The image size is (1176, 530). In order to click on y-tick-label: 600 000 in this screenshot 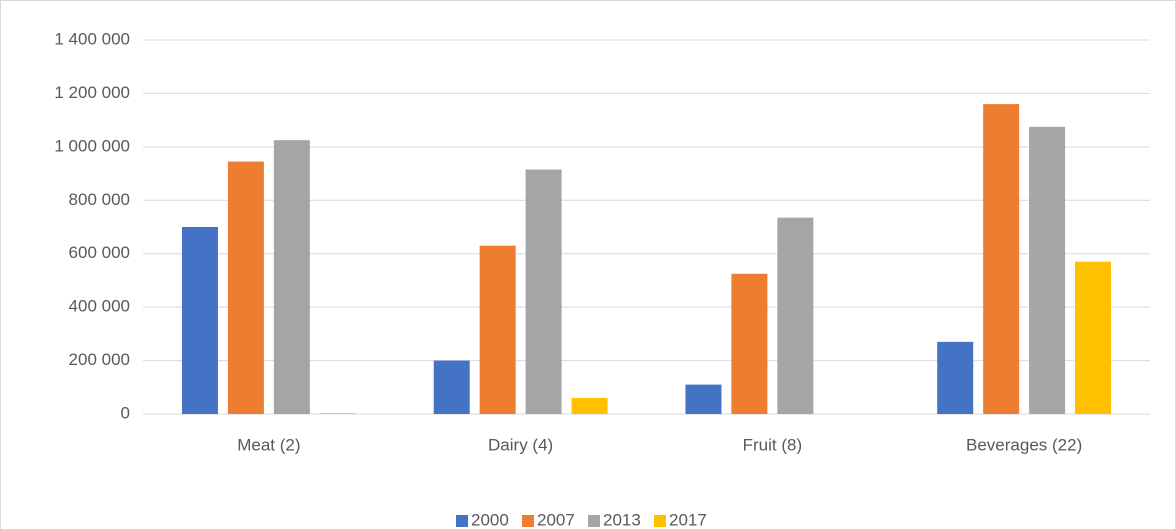, I will do `click(99, 252)`.